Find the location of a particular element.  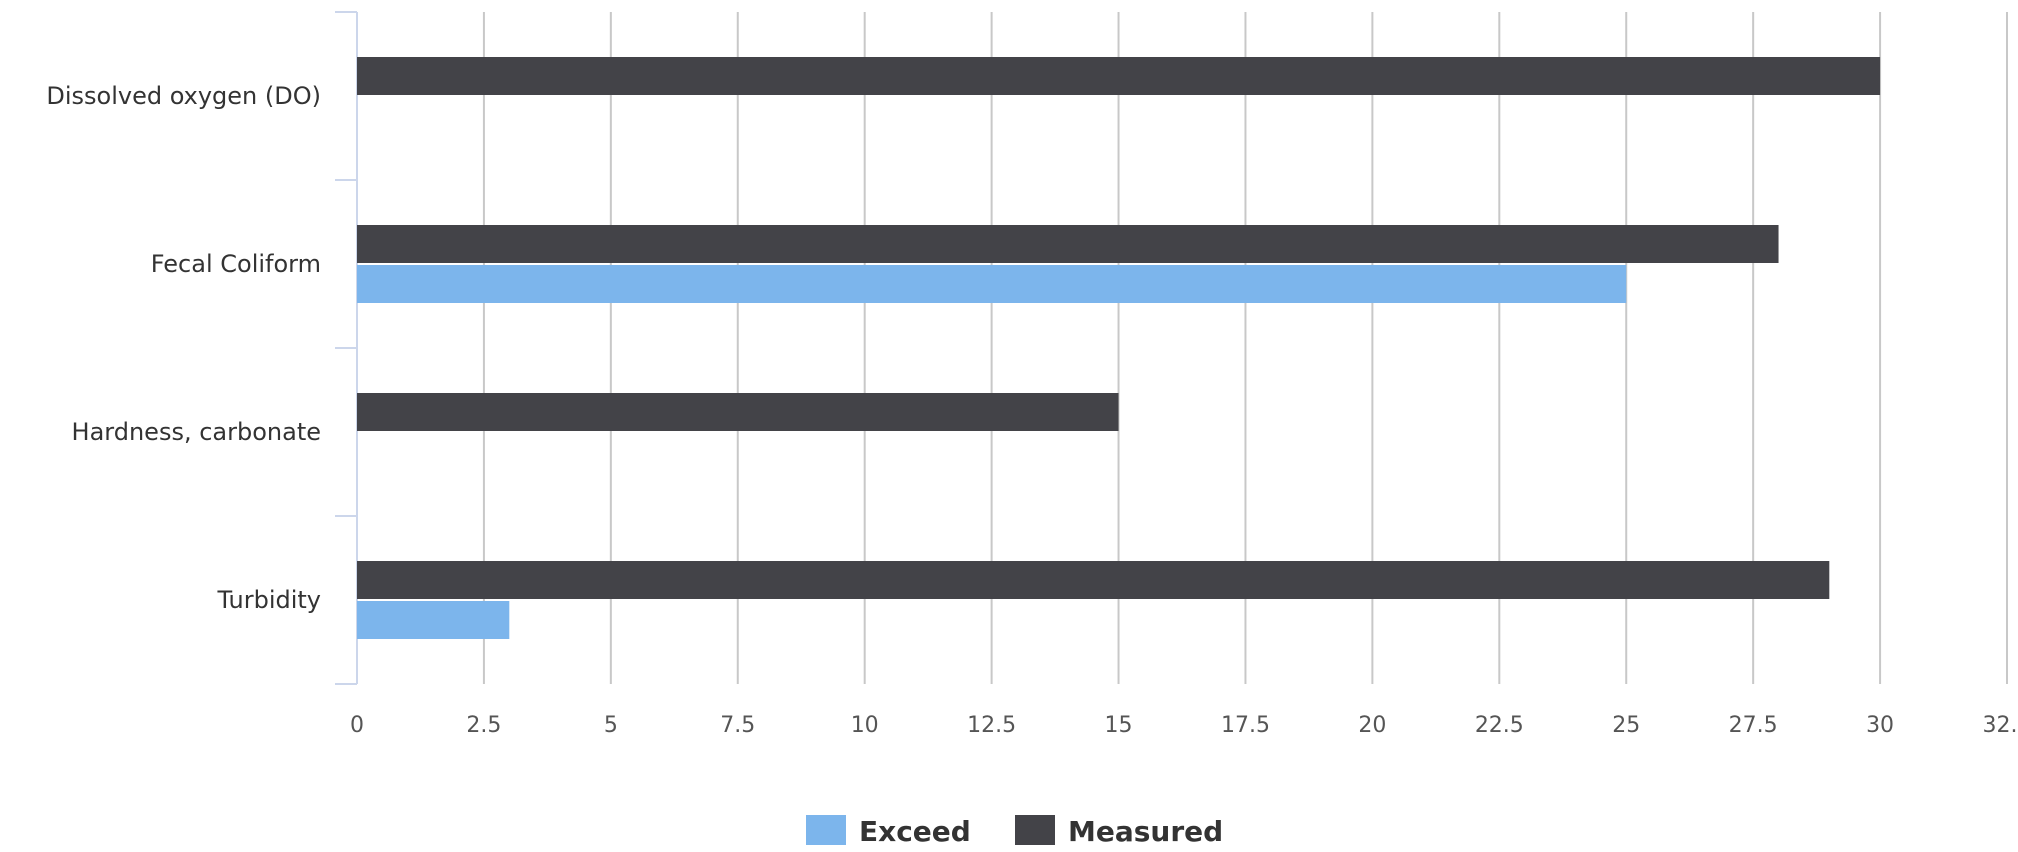

legend-swatch-measured is located at coordinates (1035, 830).